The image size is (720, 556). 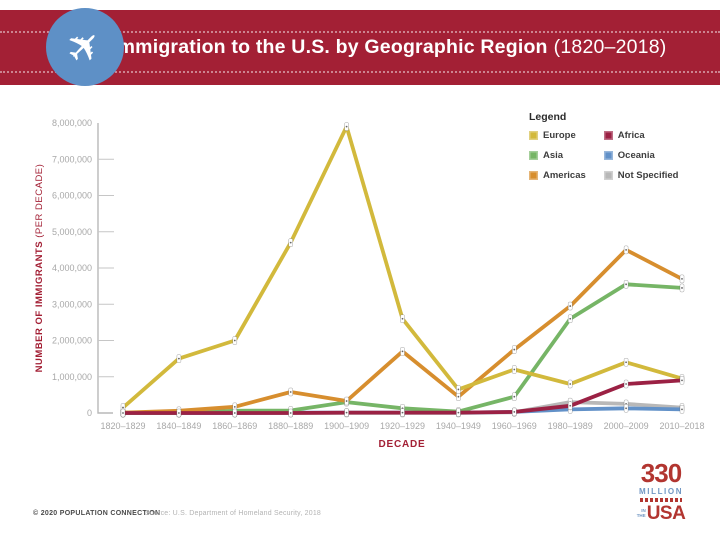 I want to click on page-title-period: (1820–2018), so click(x=610, y=47).